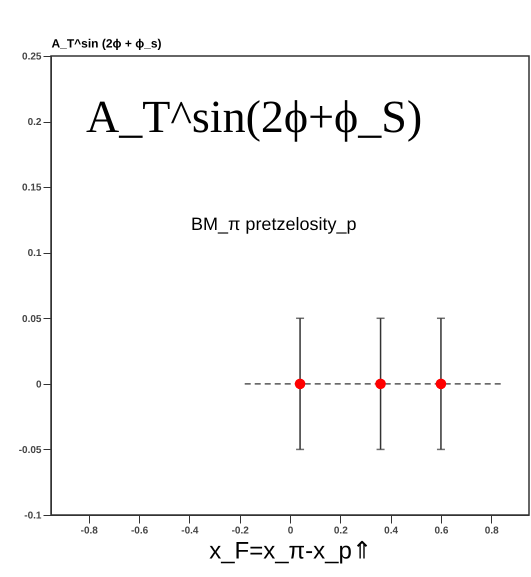  What do you see at coordinates (89, 531) in the screenshot?
I see `x-tick-label: -0.8` at bounding box center [89, 531].